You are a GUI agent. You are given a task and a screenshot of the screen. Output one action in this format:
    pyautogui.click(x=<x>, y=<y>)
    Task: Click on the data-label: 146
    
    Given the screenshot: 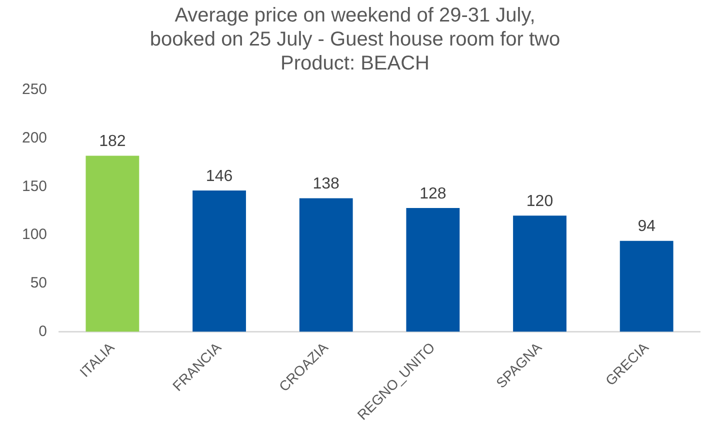 What is the action you would take?
    pyautogui.click(x=219, y=176)
    